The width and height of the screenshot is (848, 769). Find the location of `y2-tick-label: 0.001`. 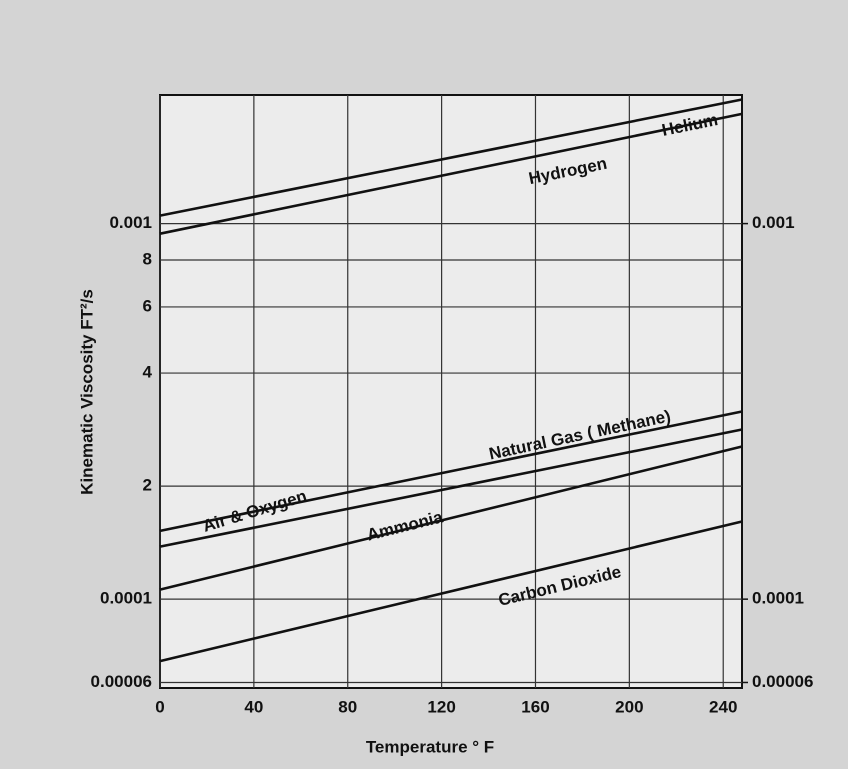

y2-tick-label: 0.001 is located at coordinates (773, 222).